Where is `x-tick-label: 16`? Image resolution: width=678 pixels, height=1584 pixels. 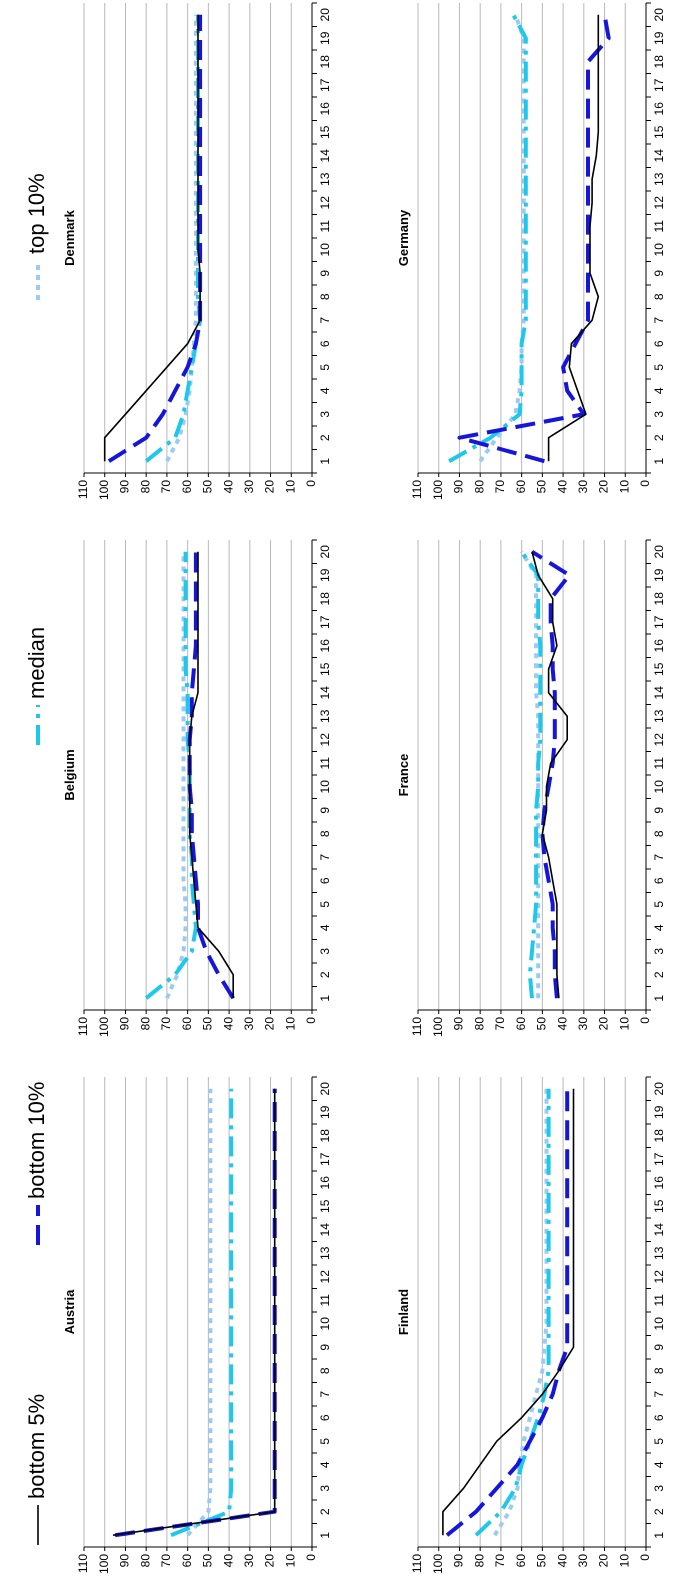 x-tick-label: 16 is located at coordinates (325, 646).